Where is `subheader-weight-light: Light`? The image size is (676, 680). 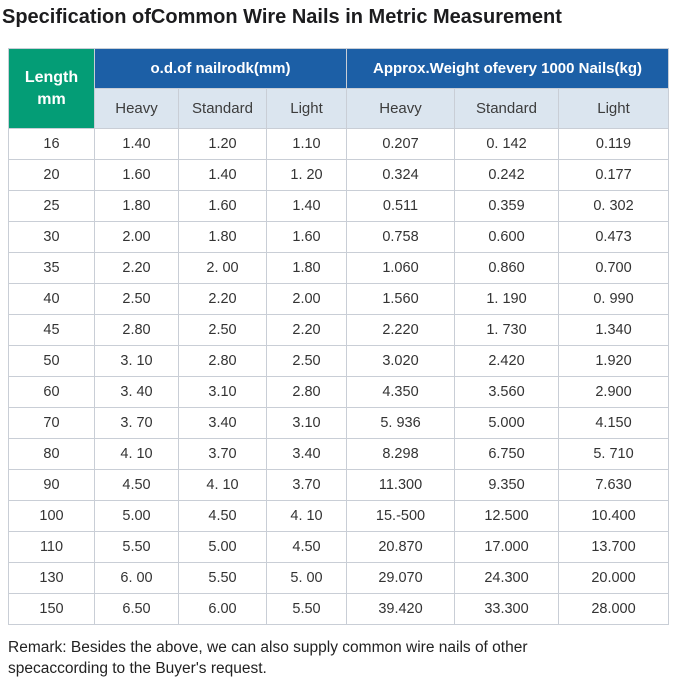
subheader-weight-light: Light is located at coordinates (613, 108).